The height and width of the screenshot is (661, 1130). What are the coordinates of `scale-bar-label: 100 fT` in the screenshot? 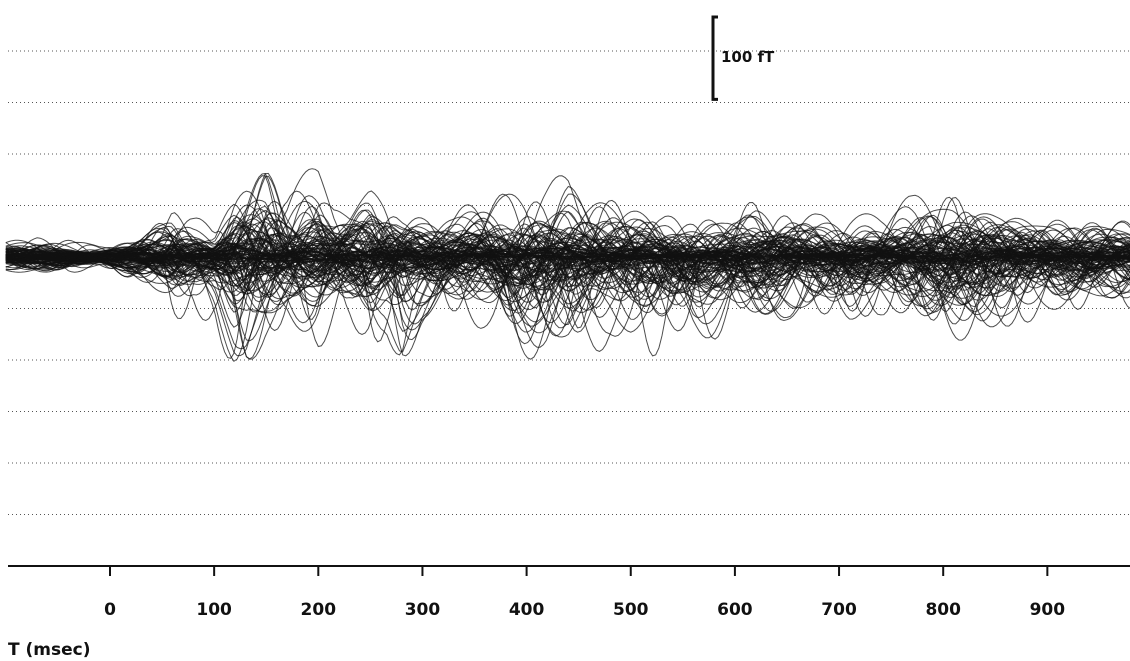 It's located at (748, 57).